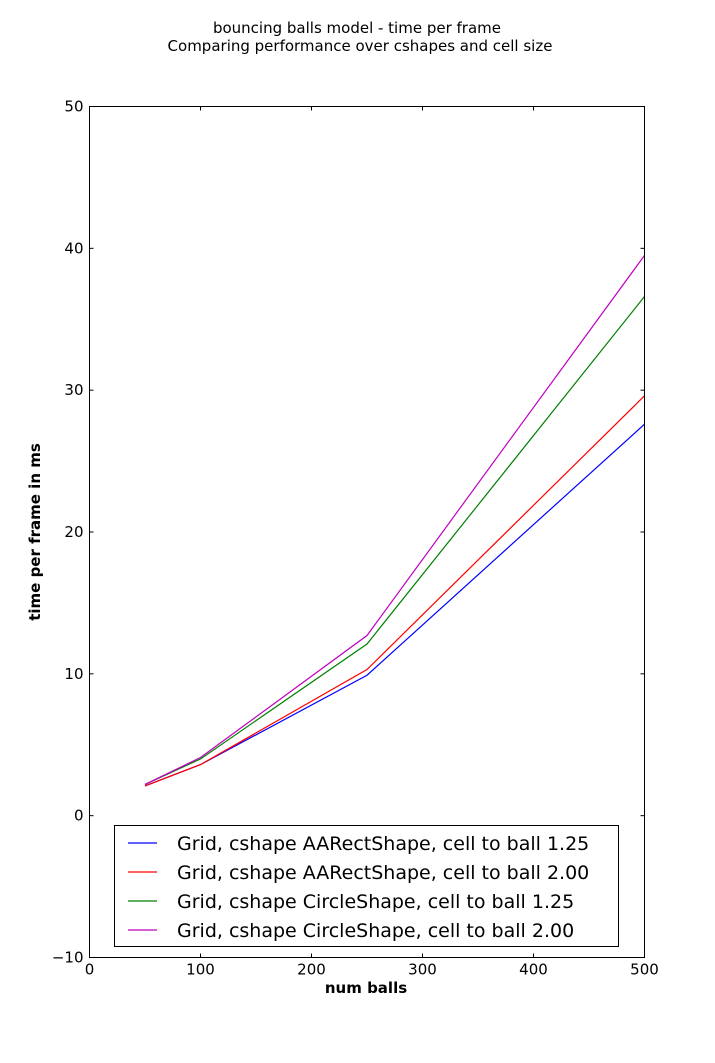 This screenshot has width=715, height=1063. Describe the element at coordinates (73, 674) in the screenshot. I see `y-tick-label: 10` at that location.